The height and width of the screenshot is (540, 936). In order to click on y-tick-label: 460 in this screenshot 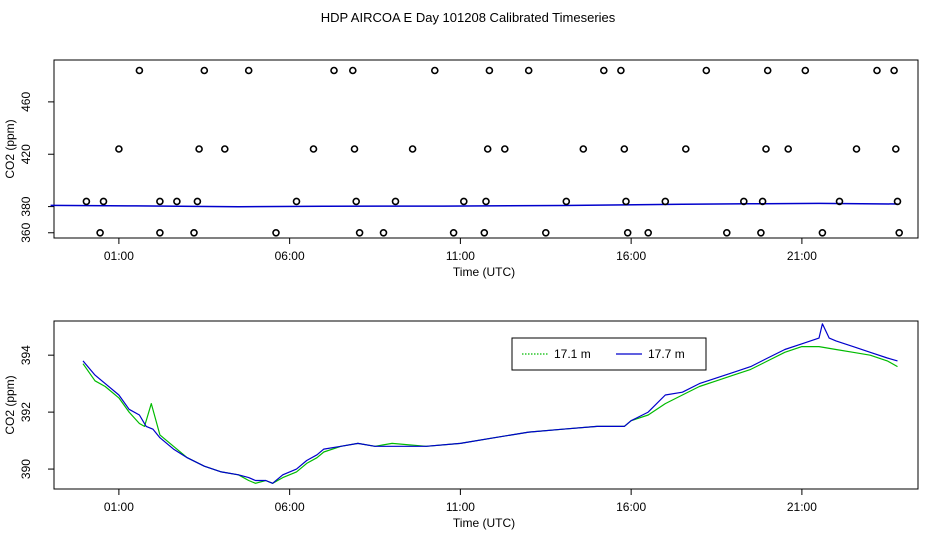, I will do `click(26, 102)`.